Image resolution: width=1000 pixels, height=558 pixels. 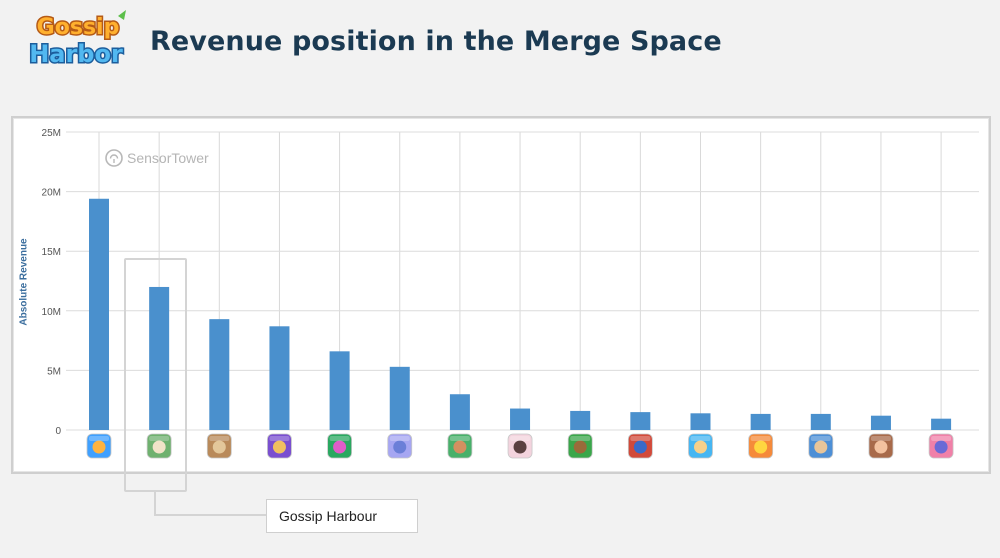 What do you see at coordinates (114, 158) in the screenshot?
I see `sensortower-icon` at bounding box center [114, 158].